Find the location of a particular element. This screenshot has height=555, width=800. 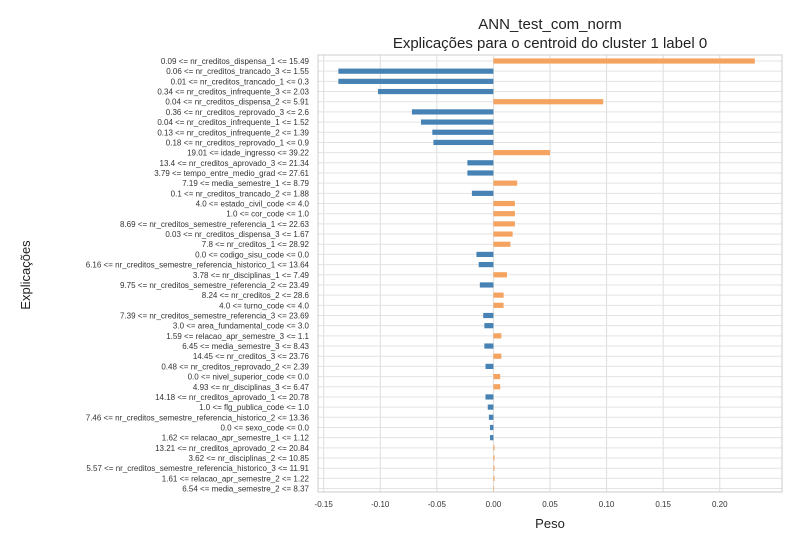

y-tick-label: 0.48 <= nr_creditos_reprovado_2 <= 2.39 is located at coordinates (235, 366).